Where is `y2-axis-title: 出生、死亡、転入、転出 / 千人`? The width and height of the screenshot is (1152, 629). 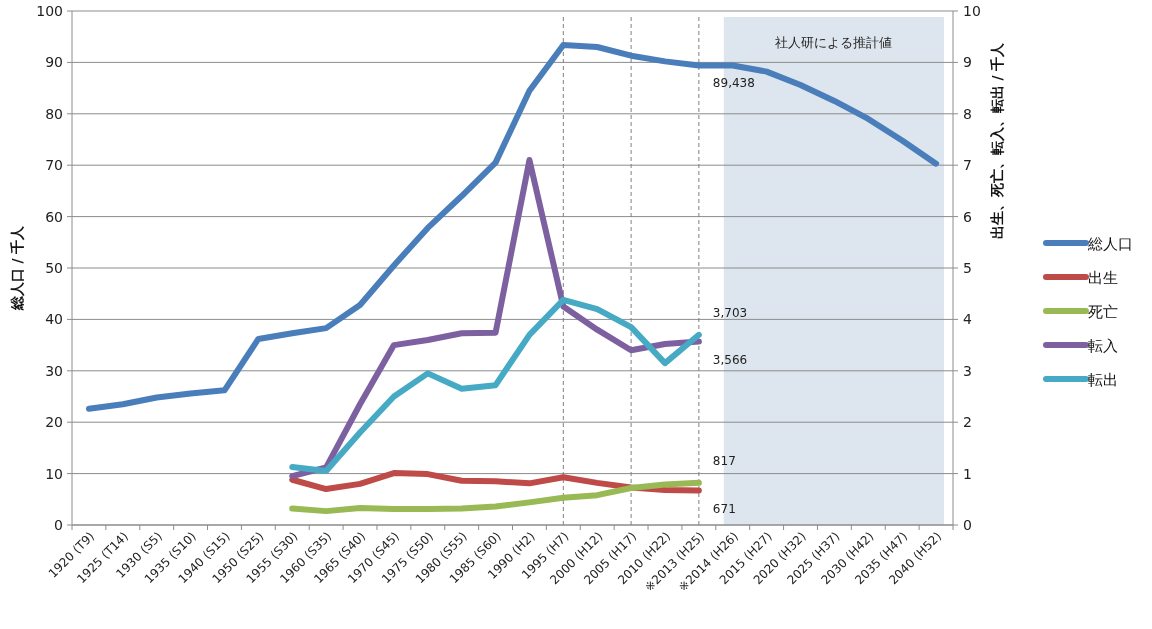
y2-axis-title: 出生、死亡、転入、転出 / 千人 is located at coordinates (997, 140).